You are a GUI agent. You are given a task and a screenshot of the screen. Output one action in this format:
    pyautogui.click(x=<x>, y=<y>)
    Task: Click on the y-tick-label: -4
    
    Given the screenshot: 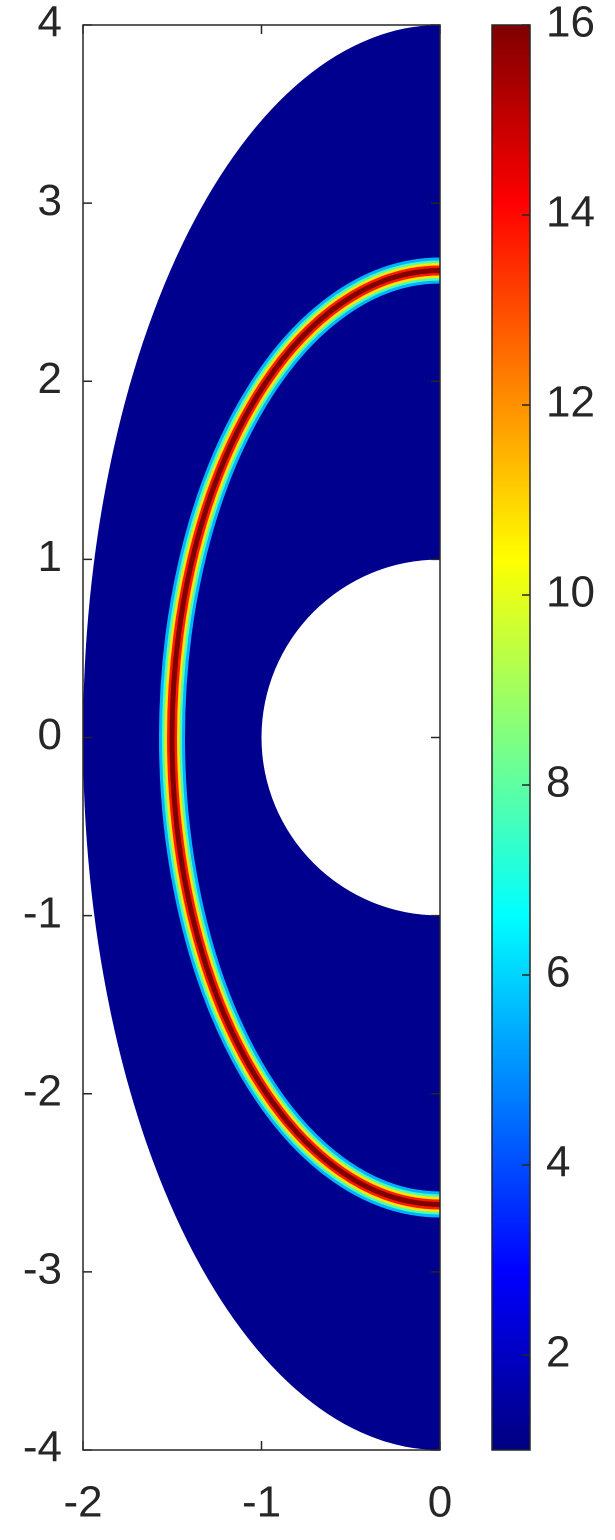 What is the action you would take?
    pyautogui.click(x=42, y=1447)
    